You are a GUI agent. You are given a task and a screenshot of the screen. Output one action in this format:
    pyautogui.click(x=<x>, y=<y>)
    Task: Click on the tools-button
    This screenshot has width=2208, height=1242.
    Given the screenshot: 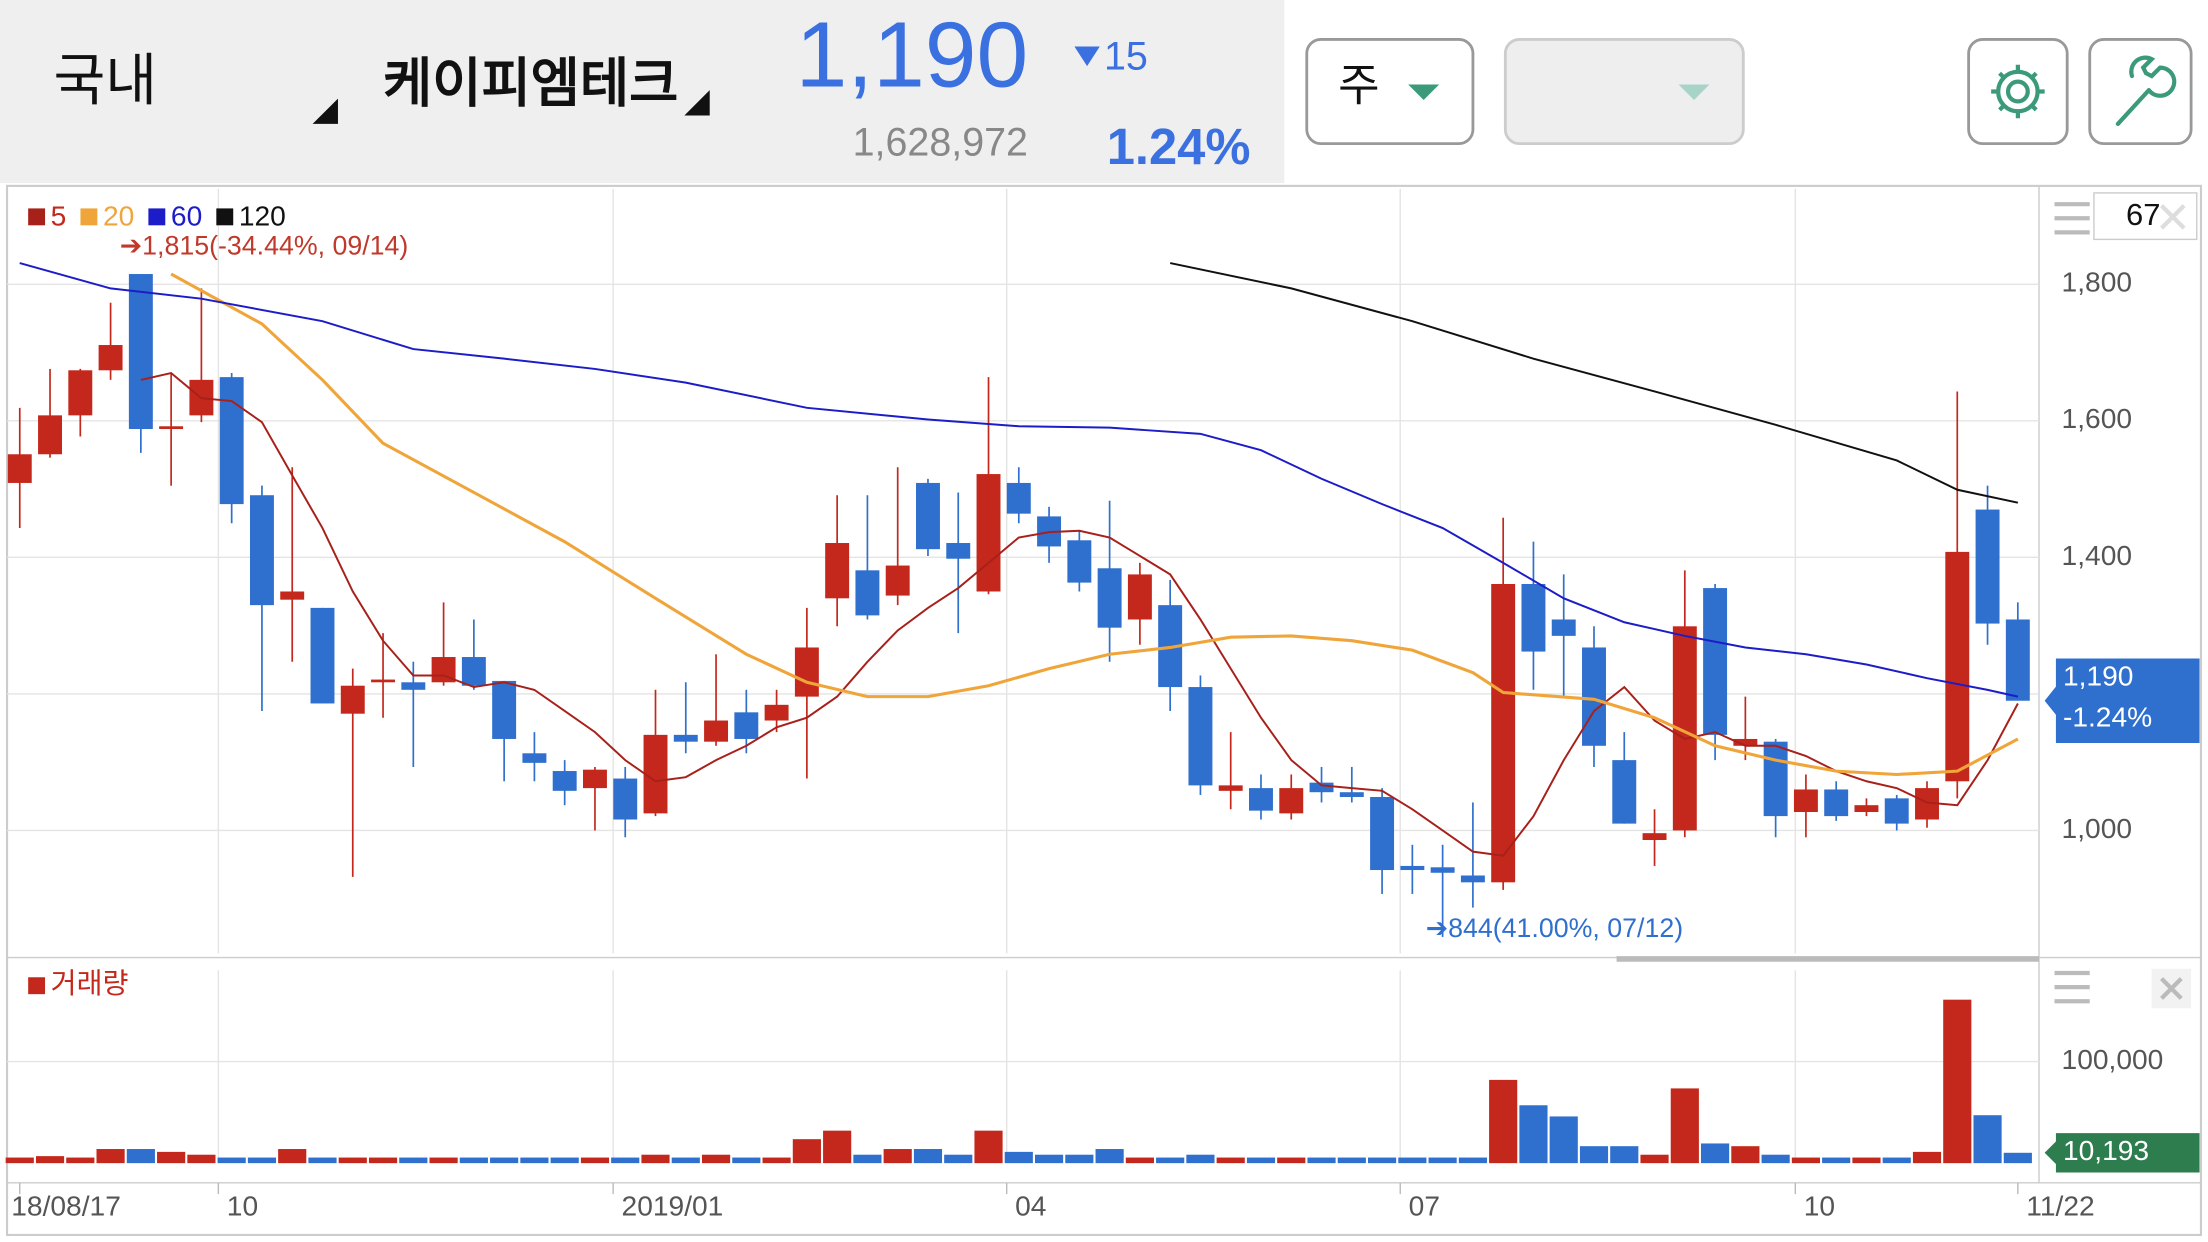 What is the action you would take?
    pyautogui.click(x=2140, y=92)
    